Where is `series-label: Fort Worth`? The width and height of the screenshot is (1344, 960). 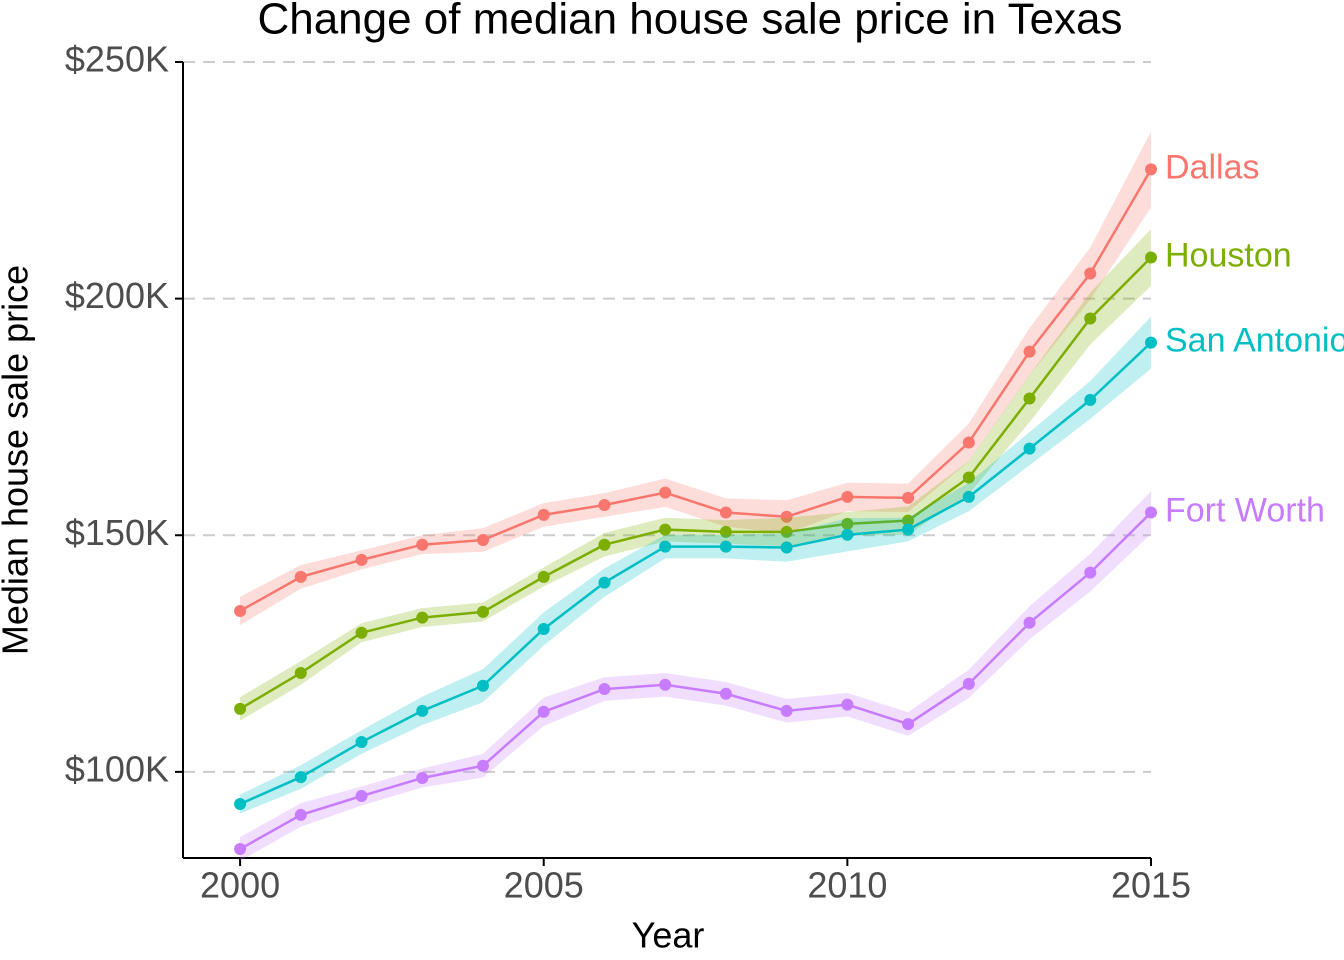
series-label: Fort Worth is located at coordinates (1245, 511).